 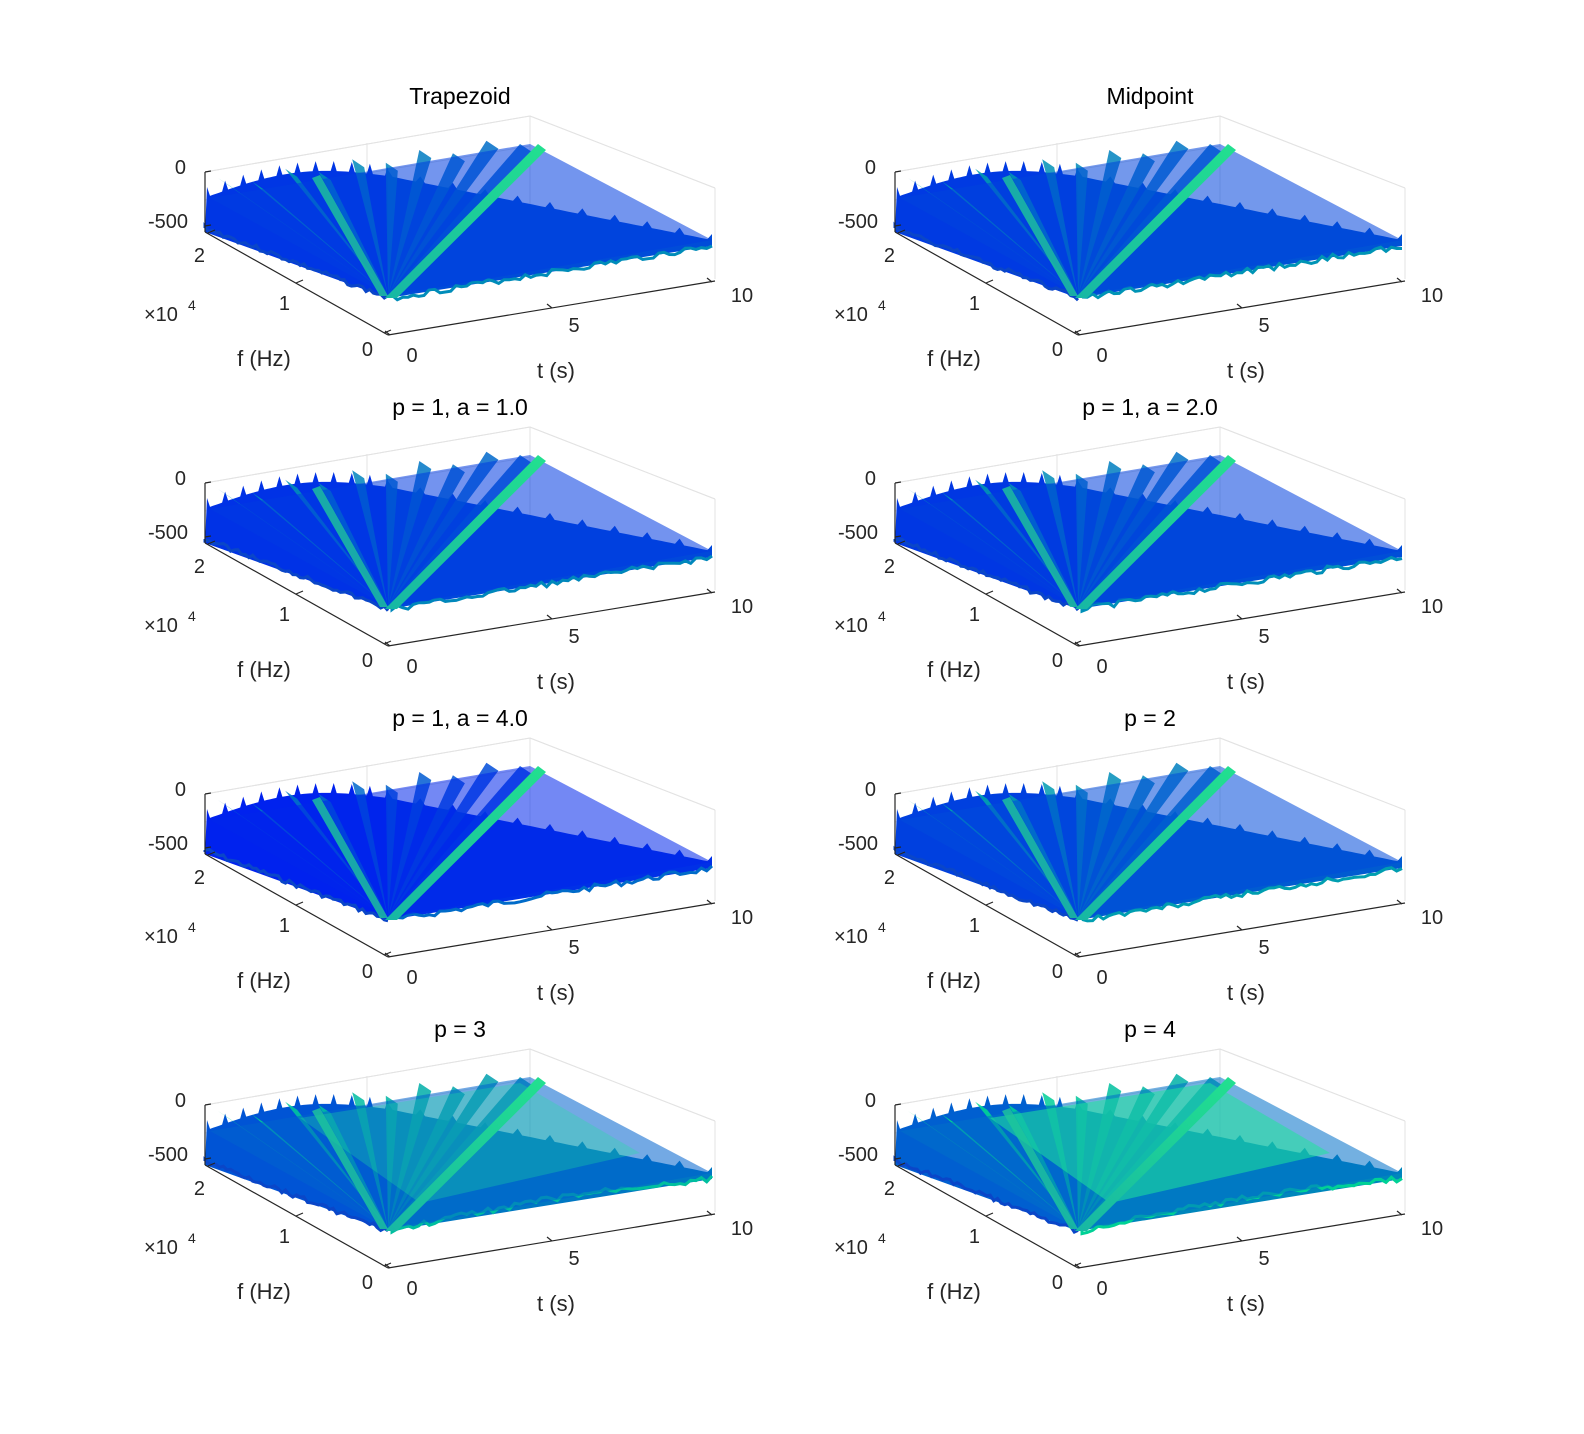 I want to click on panel-title: p = 4, so click(x=1150, y=1029).